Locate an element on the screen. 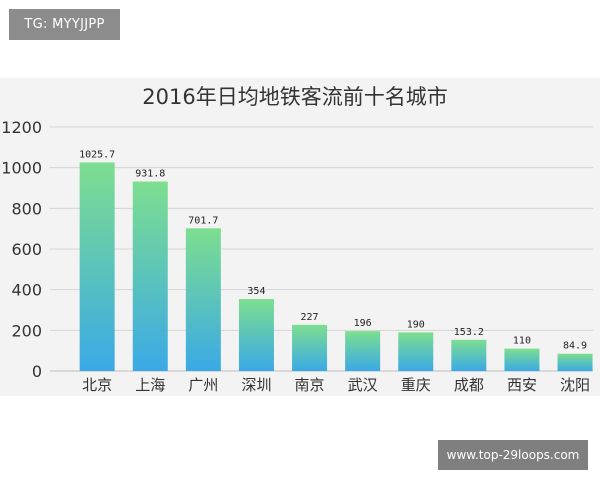 This screenshot has height=480, width=600. bar-value-label: 701.7 is located at coordinates (203, 220).